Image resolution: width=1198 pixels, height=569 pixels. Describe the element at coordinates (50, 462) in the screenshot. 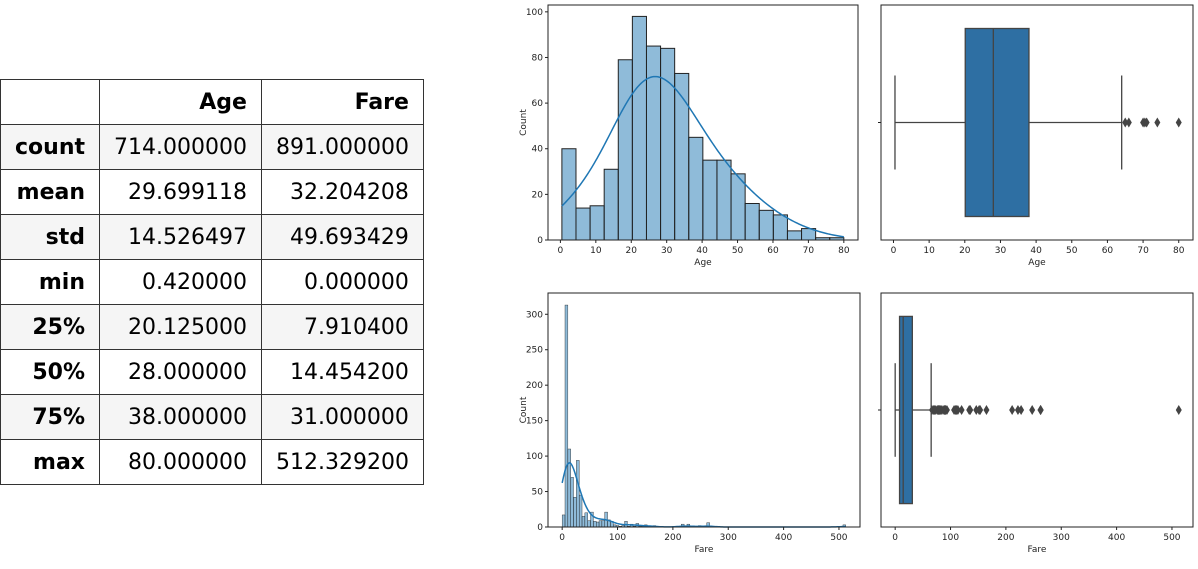

I see `row-label: max` at that location.